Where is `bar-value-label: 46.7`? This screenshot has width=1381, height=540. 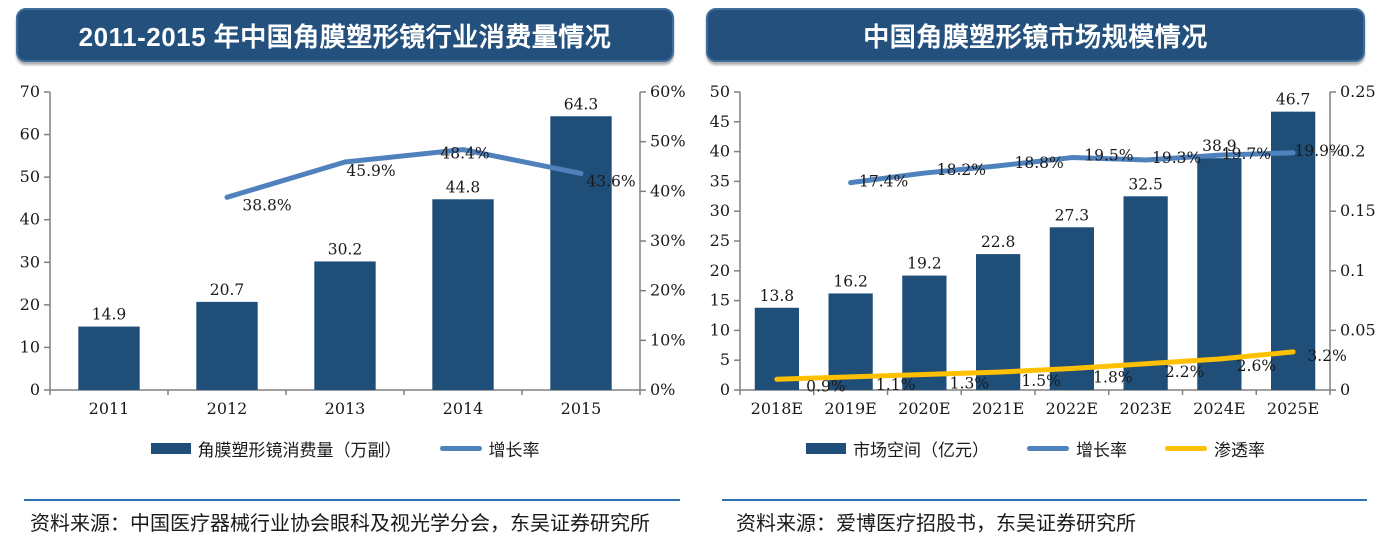
bar-value-label: 46.7 is located at coordinates (1293, 100).